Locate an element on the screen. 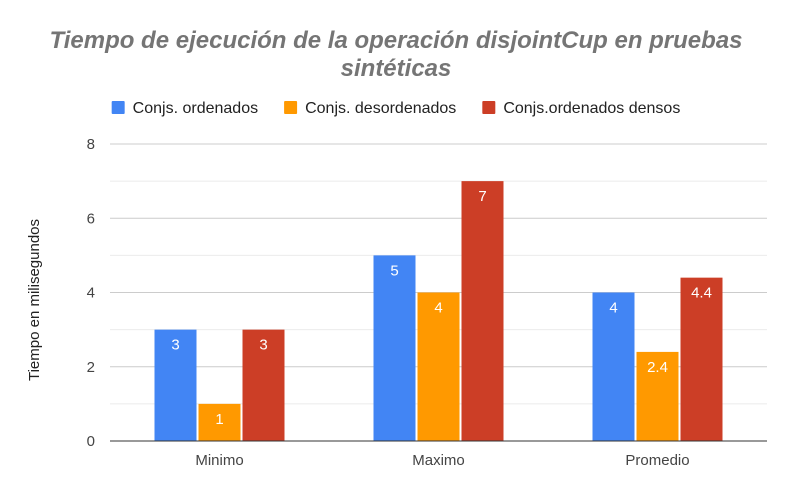 Image resolution: width=792 pixels, height=493 pixels. x-axis-ticks: Minimo Maximo Promedio is located at coordinates (442, 460).